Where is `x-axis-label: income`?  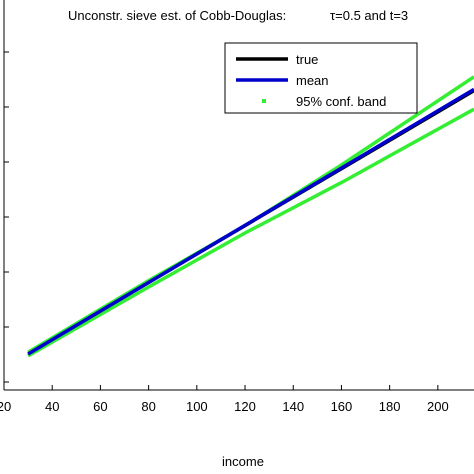
x-axis-label: income is located at coordinates (243, 461).